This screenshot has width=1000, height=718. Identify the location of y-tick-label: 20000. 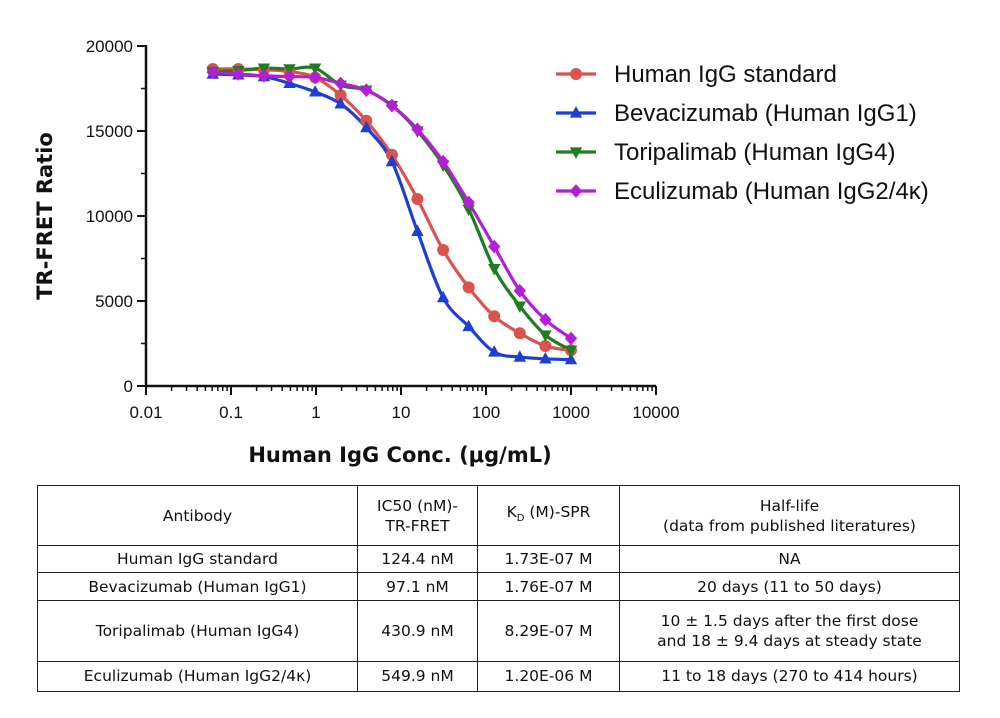
(109, 46).